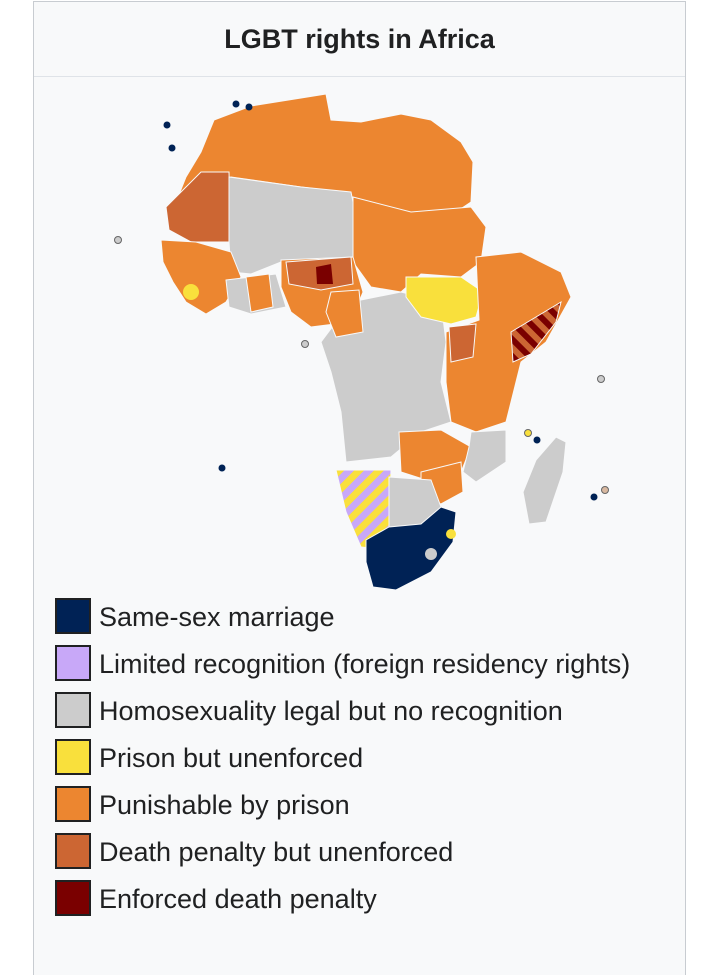 The width and height of the screenshot is (720, 975). I want to click on region-lesotho, so click(431, 554).